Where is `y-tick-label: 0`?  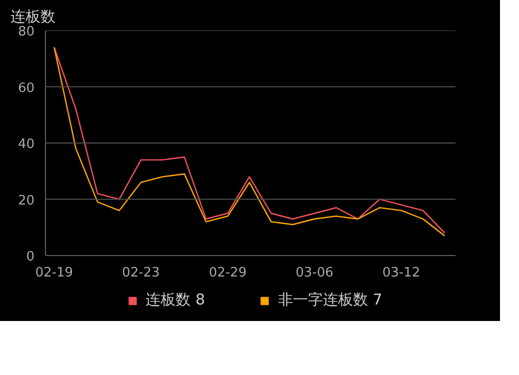
y-tick-label: 0 is located at coordinates (30, 257).